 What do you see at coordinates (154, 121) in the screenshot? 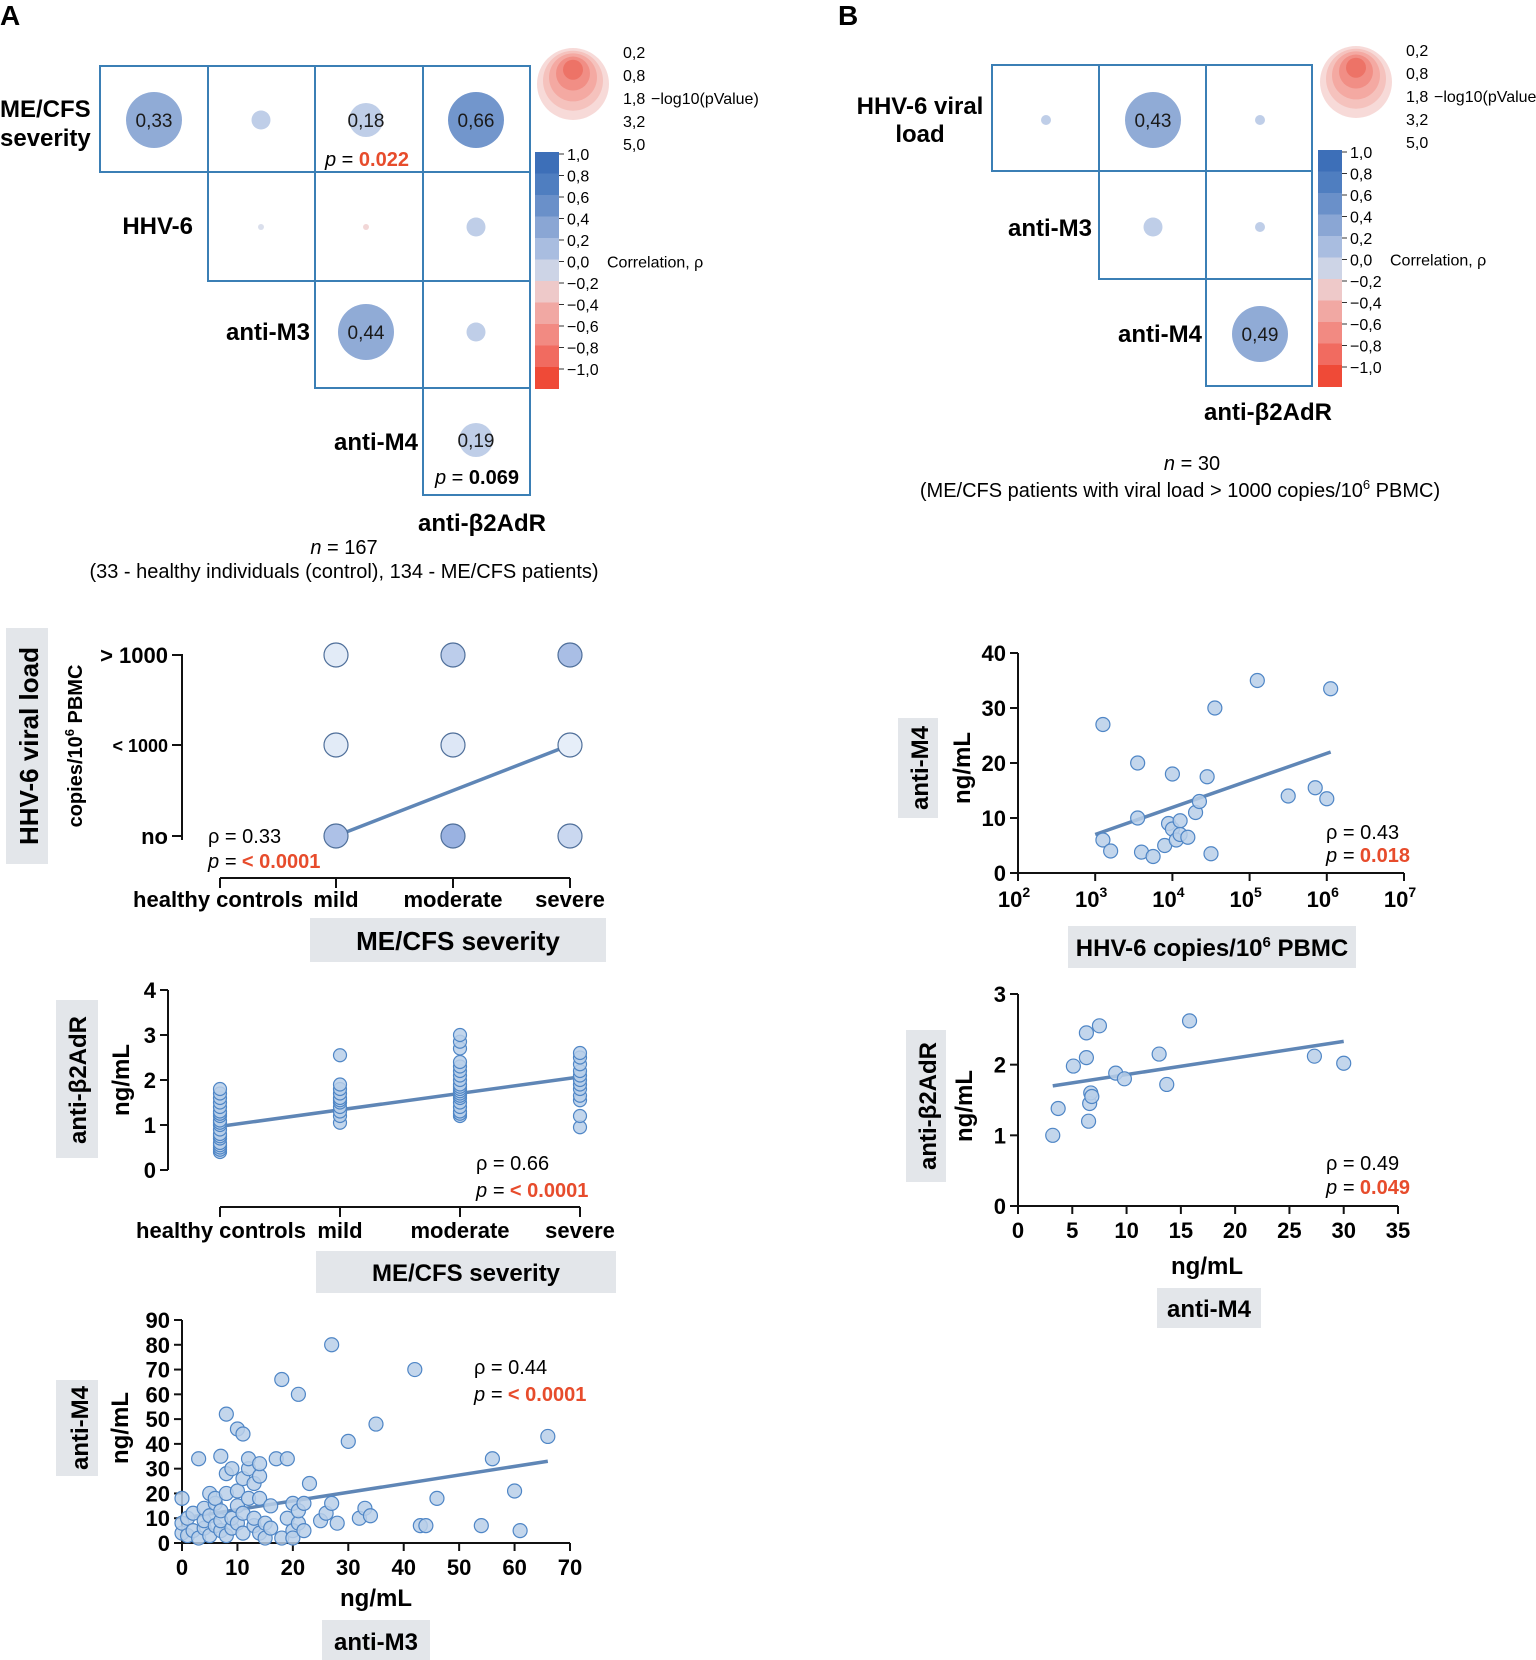
I see `matrix-a-rho-label-0-0: 0,33` at bounding box center [154, 121].